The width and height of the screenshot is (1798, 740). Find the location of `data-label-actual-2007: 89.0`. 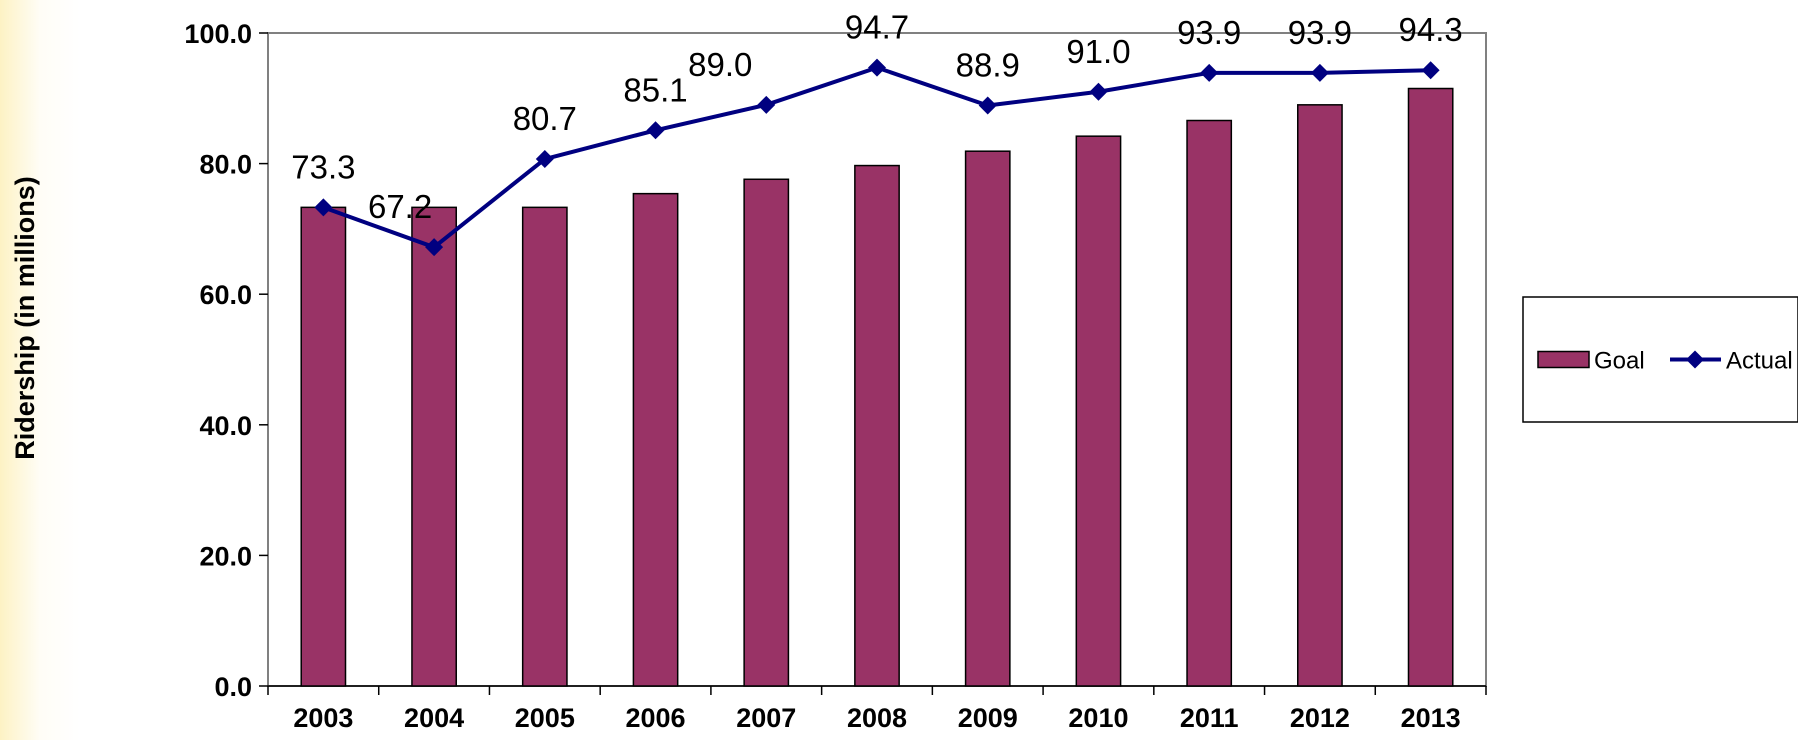

data-label-actual-2007: 89.0 is located at coordinates (720, 64).